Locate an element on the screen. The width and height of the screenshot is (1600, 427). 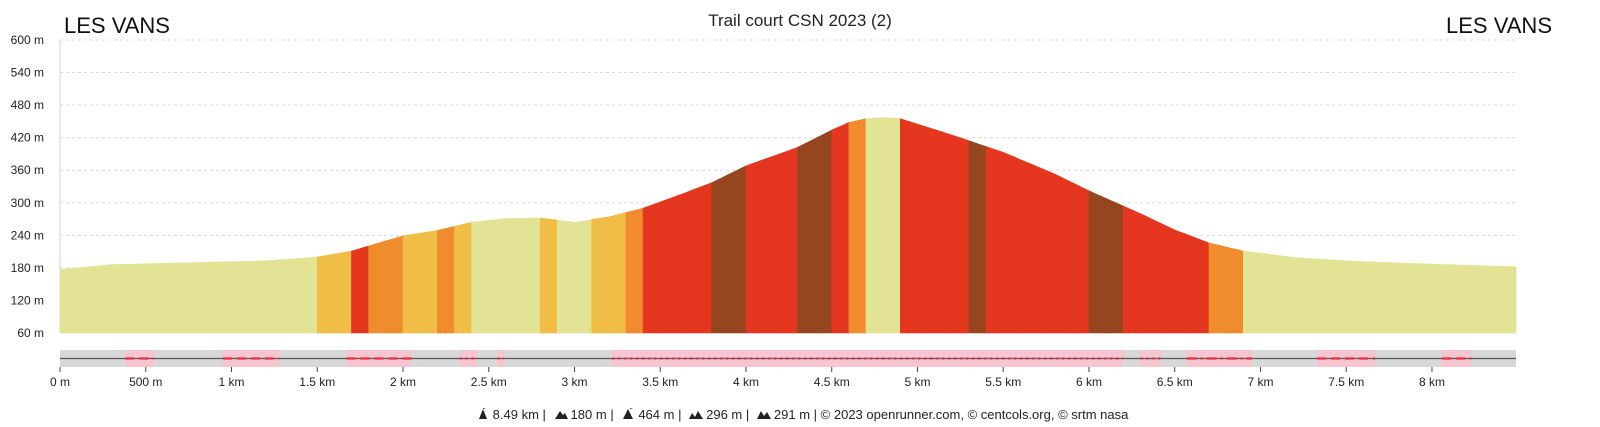
end-place-label: LES VANS is located at coordinates (1499, 25).